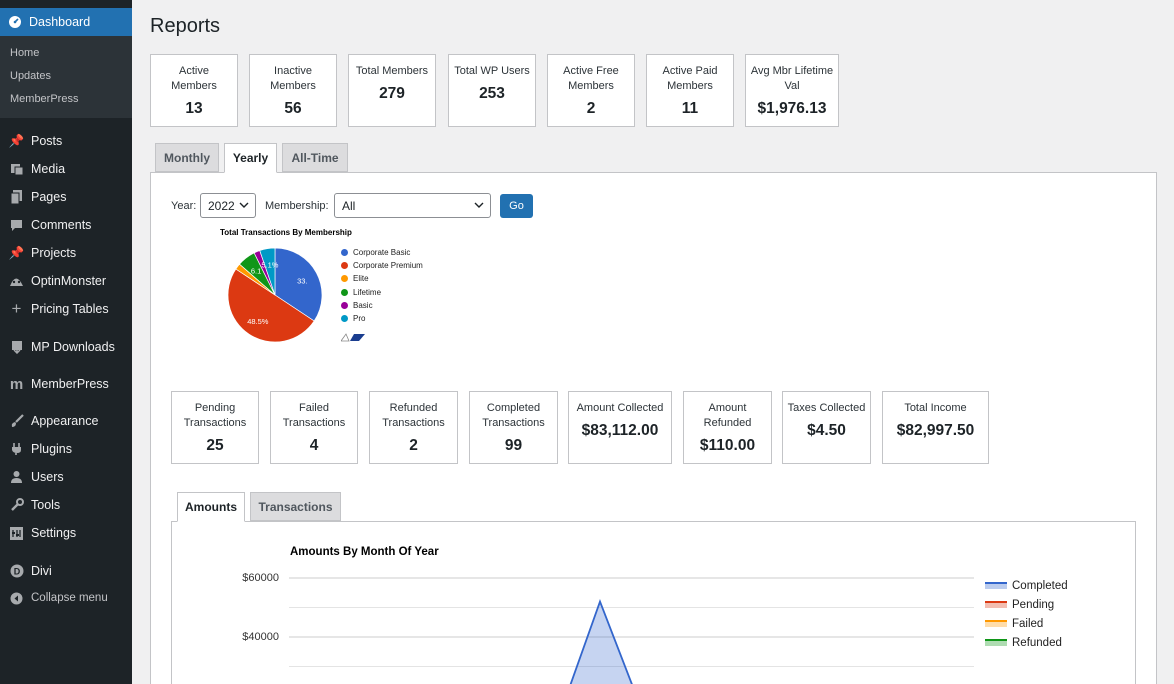 Image resolution: width=1174 pixels, height=684 pixels. I want to click on legend-label: Completed, so click(1040, 585).